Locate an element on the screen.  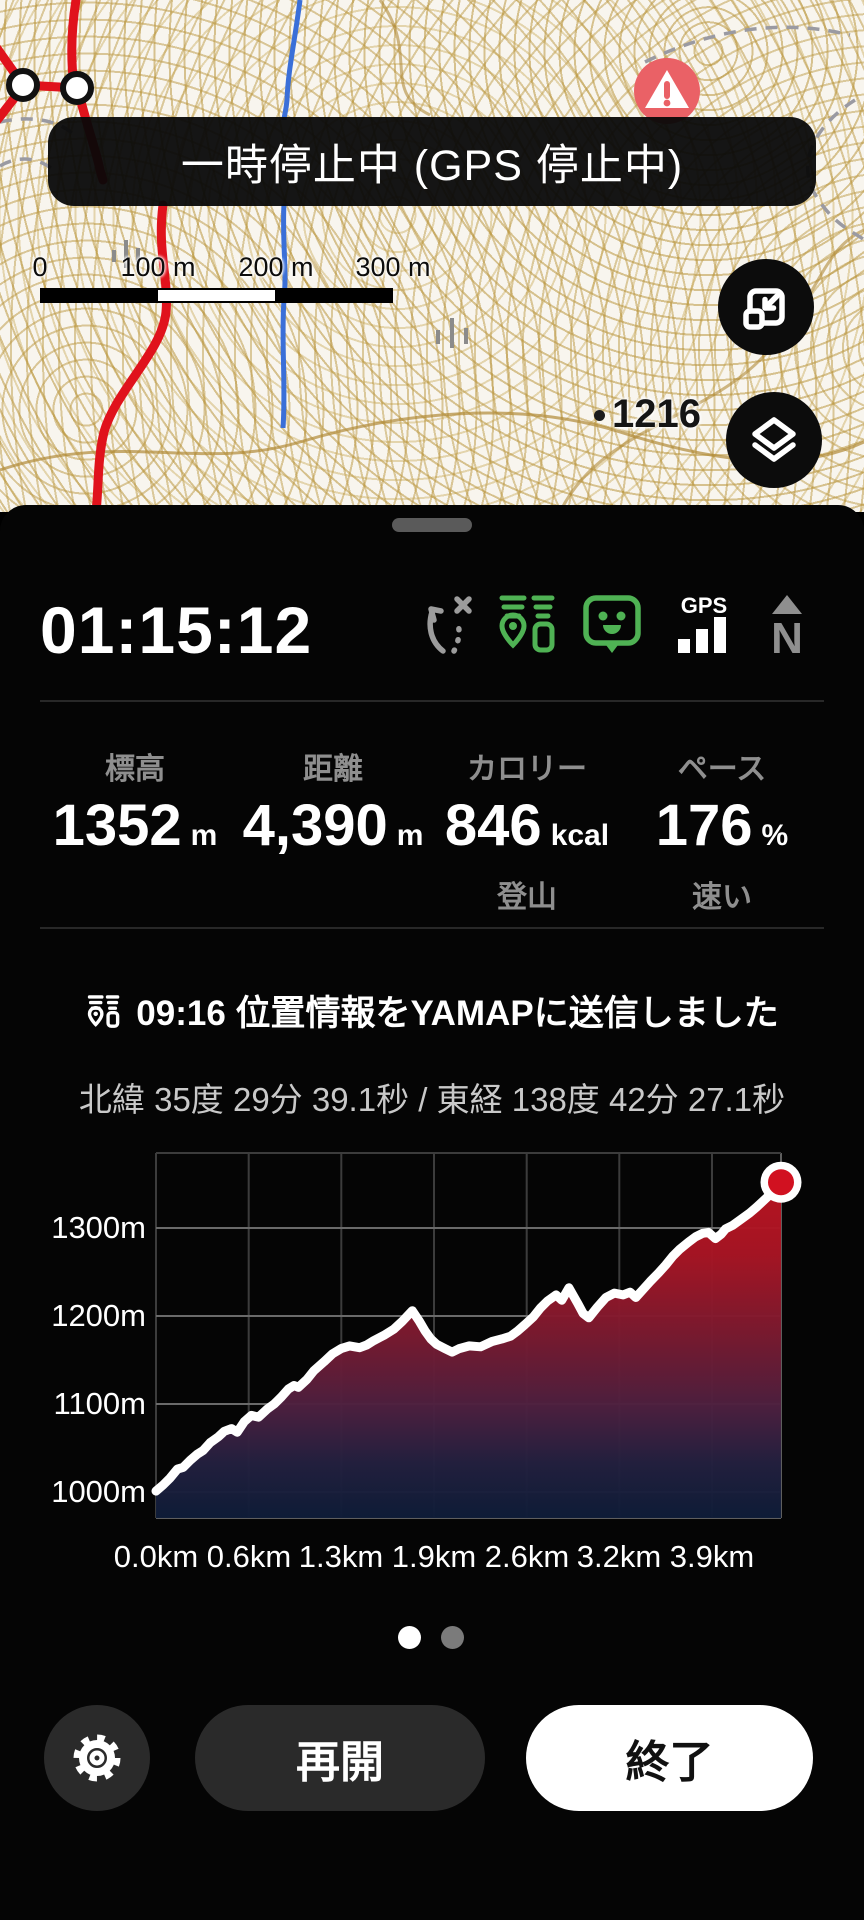
ytick-1300: 1300m is located at coordinates (98, 1227).